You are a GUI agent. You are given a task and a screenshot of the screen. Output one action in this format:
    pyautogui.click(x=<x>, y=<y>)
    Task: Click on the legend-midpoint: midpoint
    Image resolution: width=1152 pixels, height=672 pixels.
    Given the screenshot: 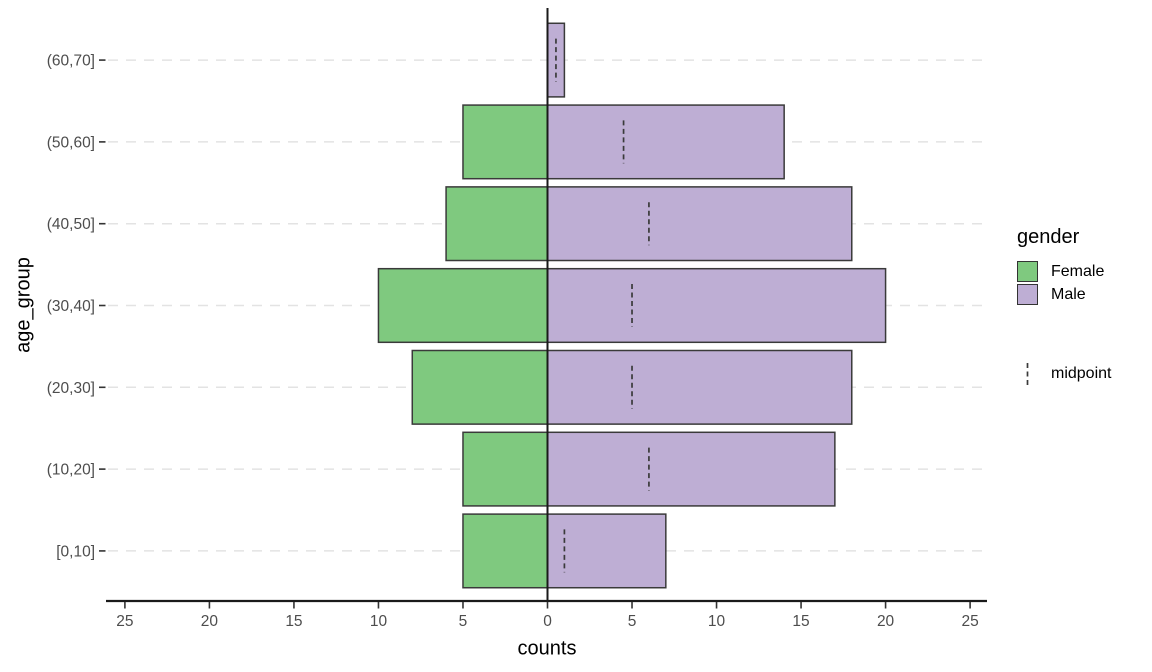 What is the action you would take?
    pyautogui.click(x=1064, y=373)
    